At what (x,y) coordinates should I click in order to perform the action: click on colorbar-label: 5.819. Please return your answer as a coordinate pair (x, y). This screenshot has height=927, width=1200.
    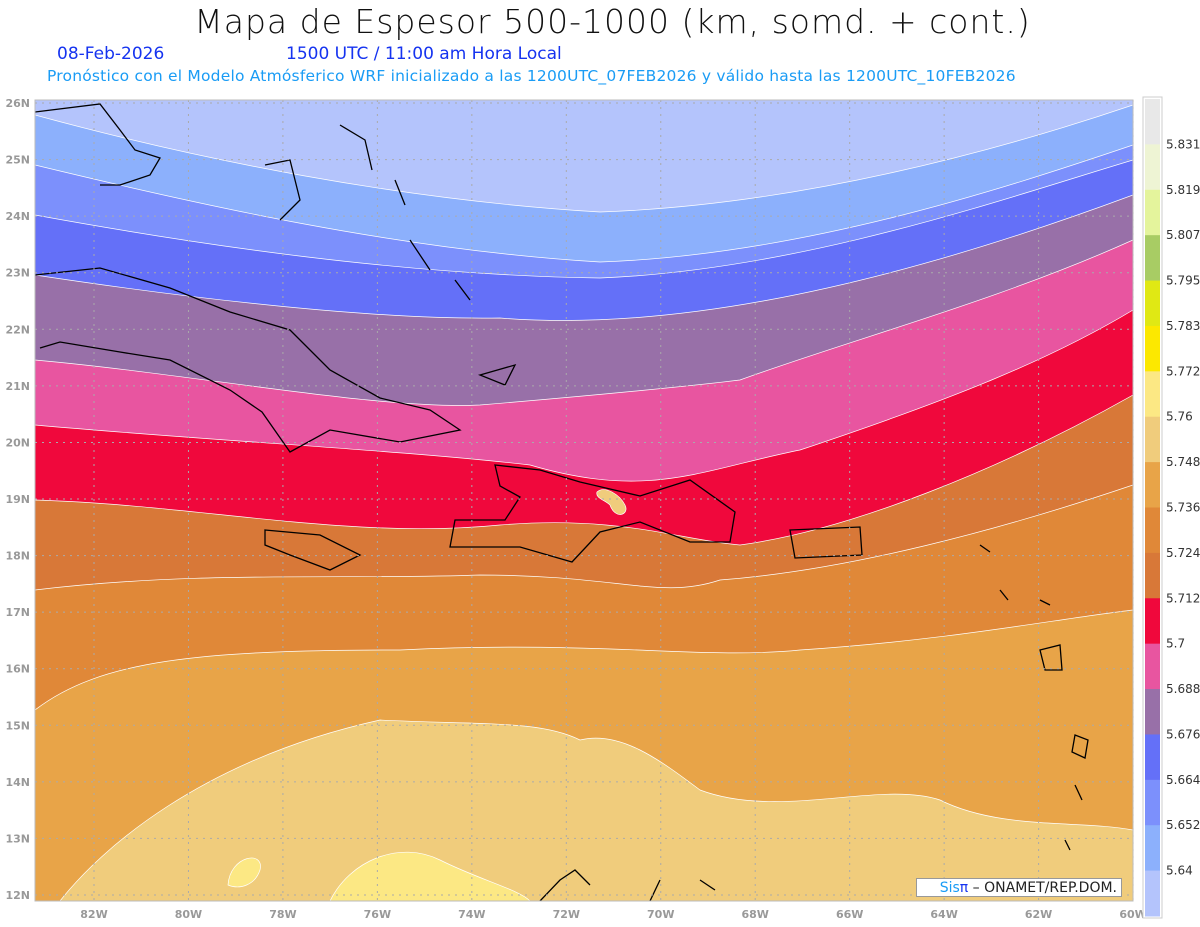
    Looking at the image, I should click on (1183, 190).